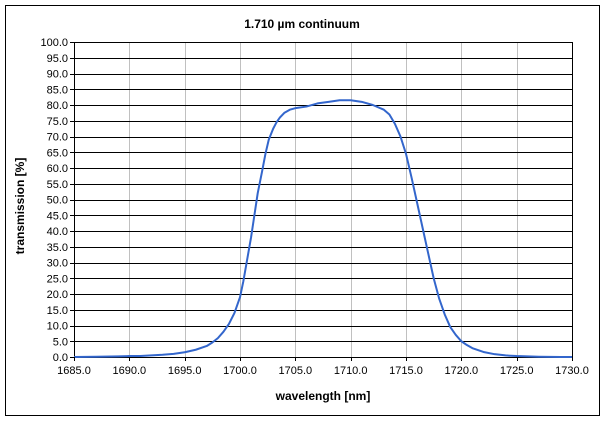 This screenshot has height=421, width=605. Describe the element at coordinates (57, 216) in the screenshot. I see `y-tick-label: 45.0` at that location.